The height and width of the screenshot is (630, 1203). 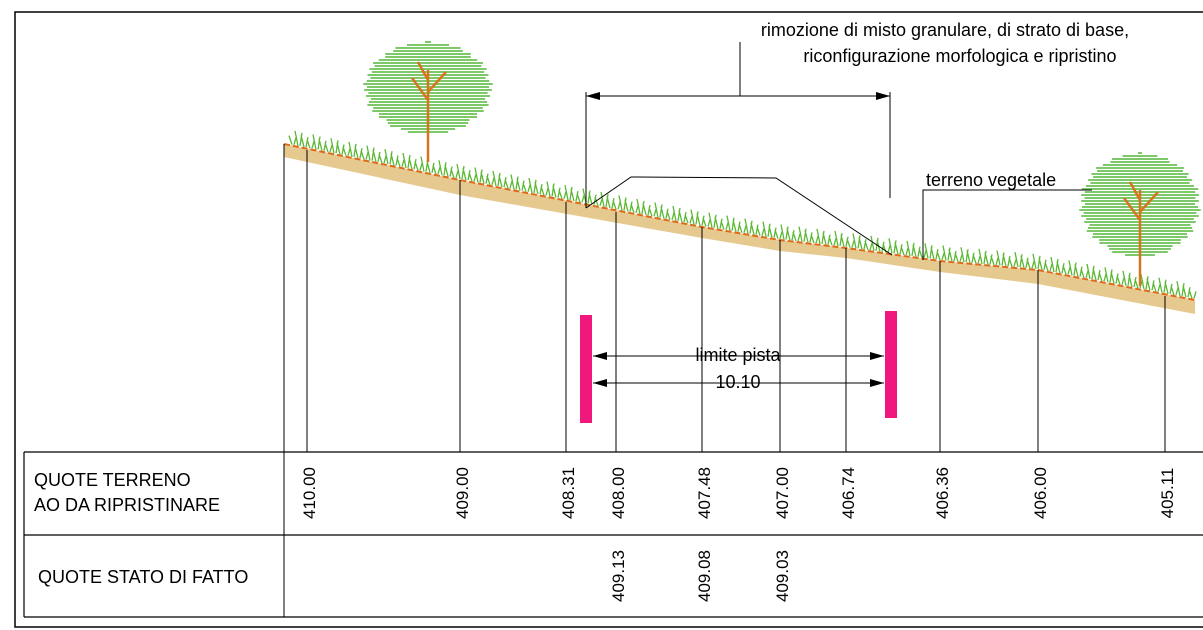 I want to click on restore-elevation-value: 406.74, so click(x=848, y=493).